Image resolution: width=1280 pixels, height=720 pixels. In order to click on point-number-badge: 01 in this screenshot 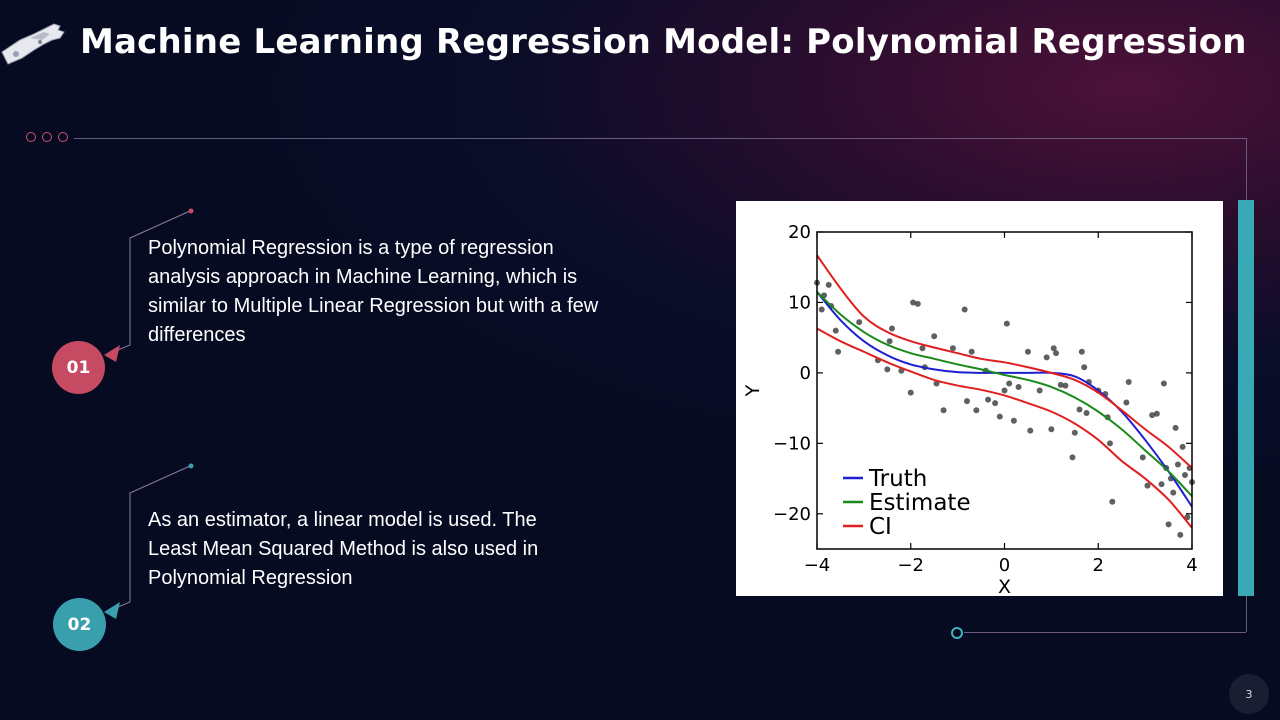, I will do `click(78, 367)`.